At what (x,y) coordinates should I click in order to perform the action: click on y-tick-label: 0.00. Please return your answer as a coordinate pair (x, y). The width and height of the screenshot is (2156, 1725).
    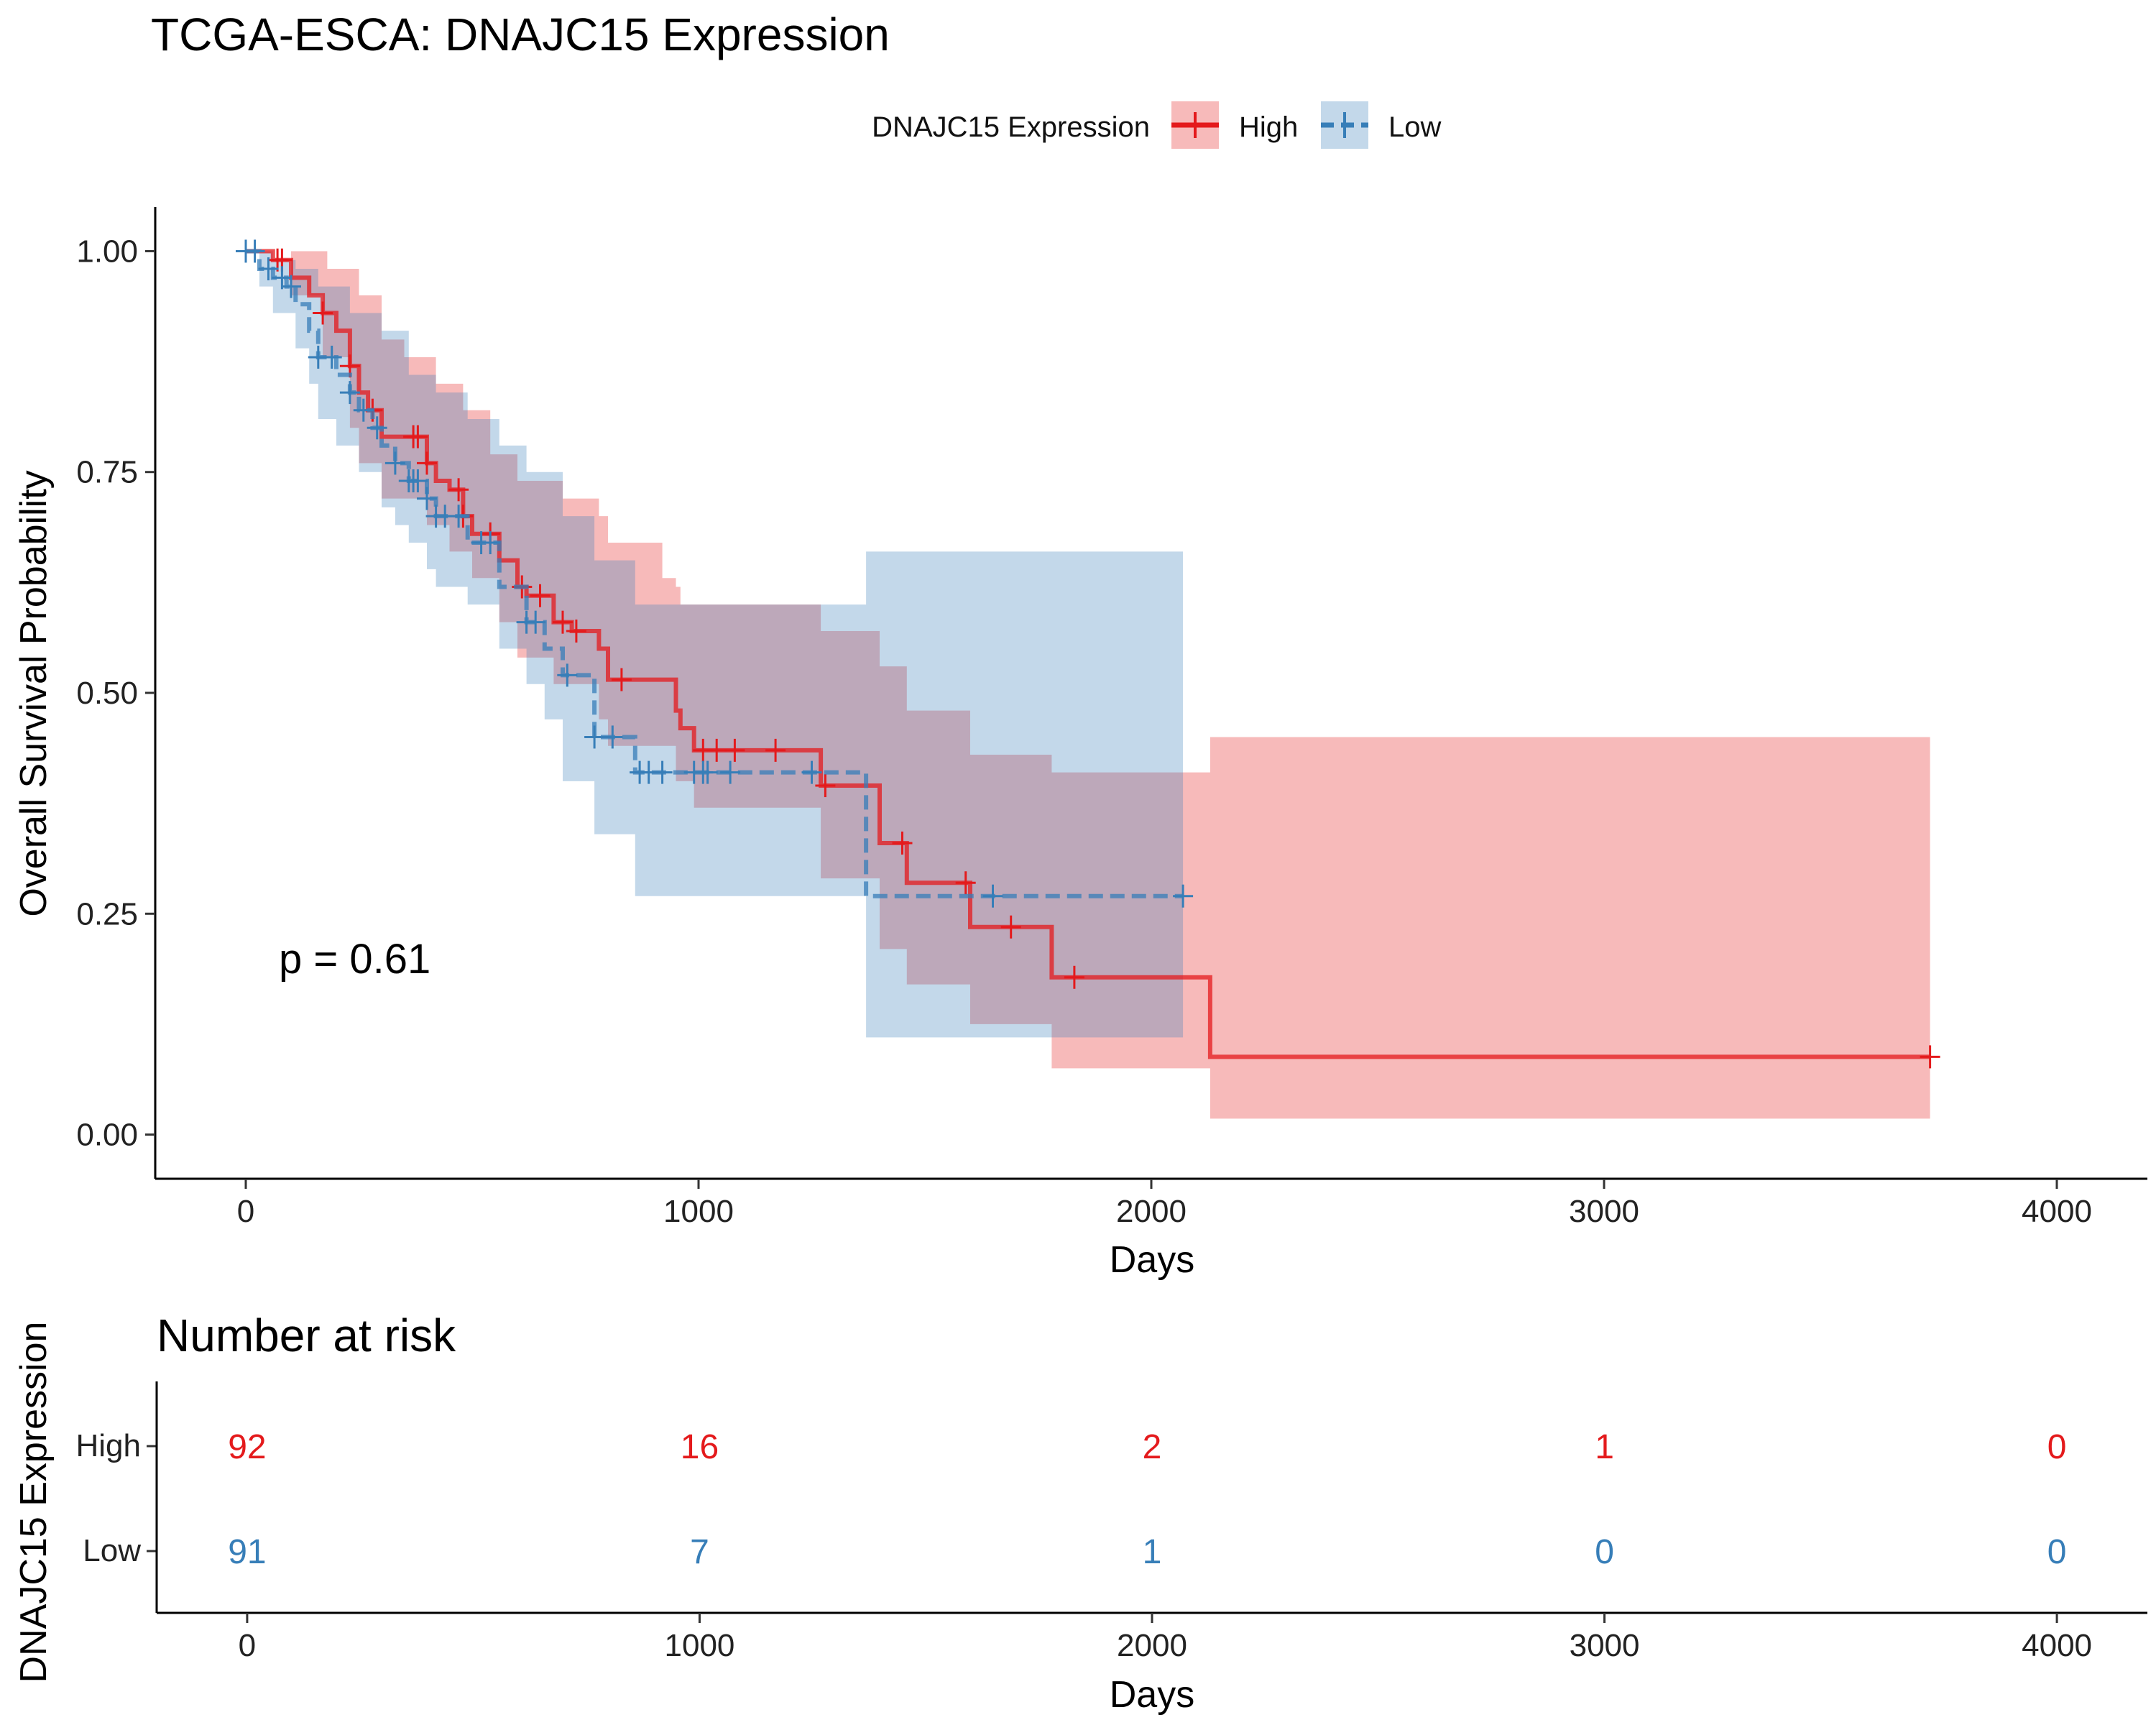
    Looking at the image, I should click on (107, 1135).